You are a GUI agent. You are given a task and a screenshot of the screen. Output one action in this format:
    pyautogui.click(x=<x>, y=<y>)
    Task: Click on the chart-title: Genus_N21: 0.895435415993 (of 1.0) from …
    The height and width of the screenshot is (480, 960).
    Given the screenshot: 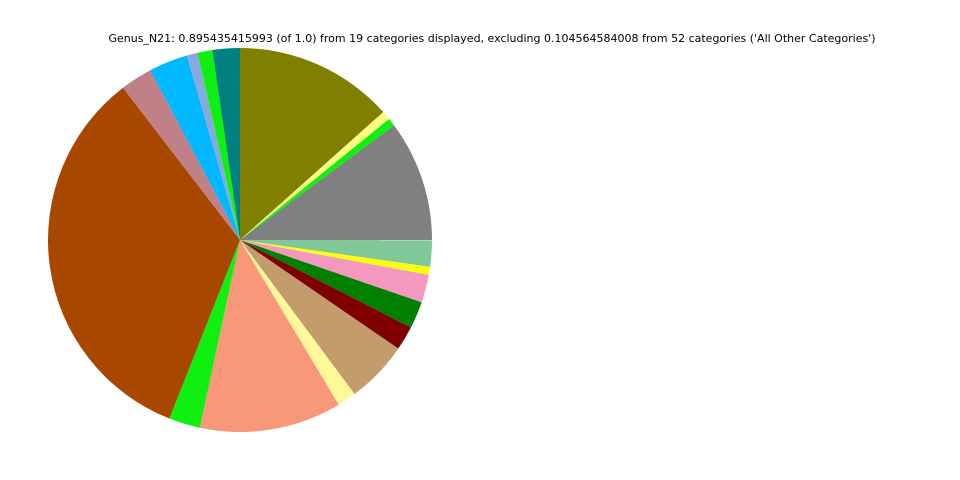 What is the action you would take?
    pyautogui.click(x=491, y=38)
    